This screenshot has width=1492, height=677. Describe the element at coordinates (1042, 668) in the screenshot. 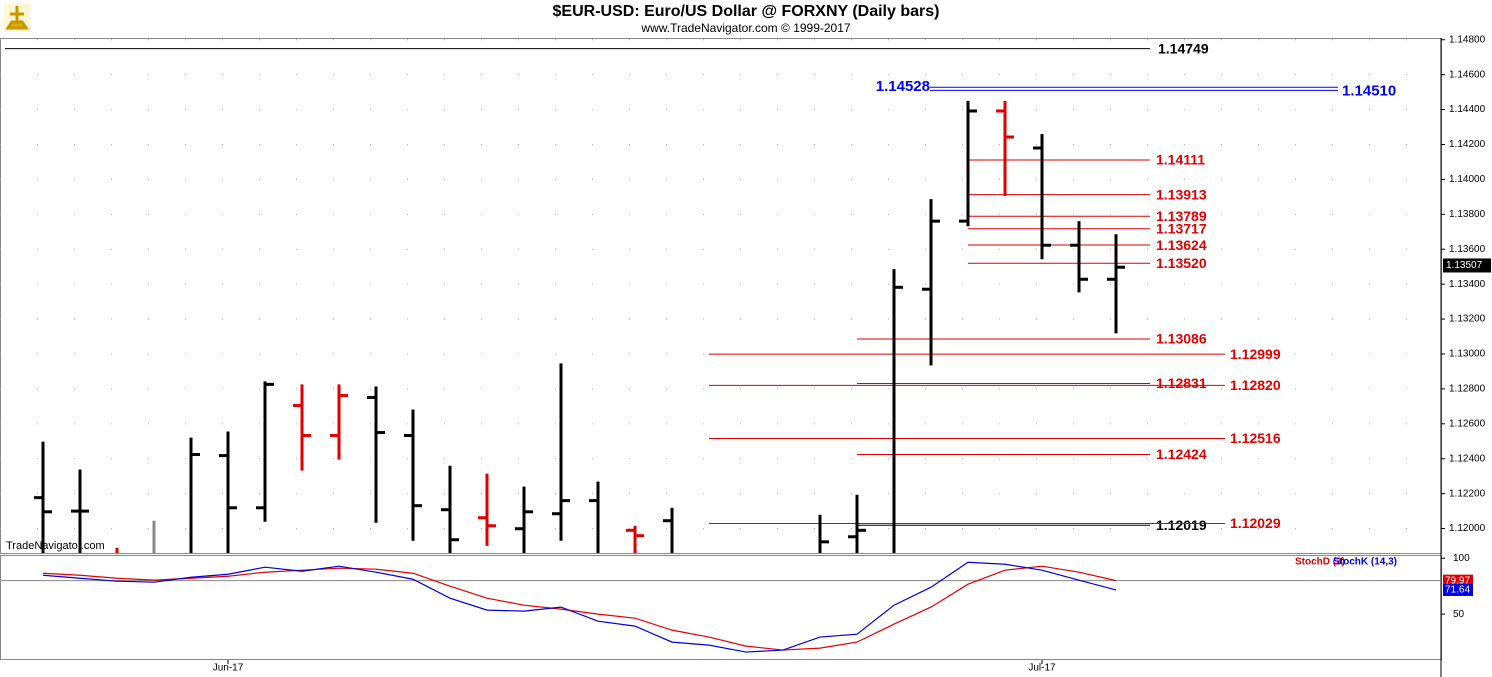

I see `x-tick-label: Jul-17` at that location.